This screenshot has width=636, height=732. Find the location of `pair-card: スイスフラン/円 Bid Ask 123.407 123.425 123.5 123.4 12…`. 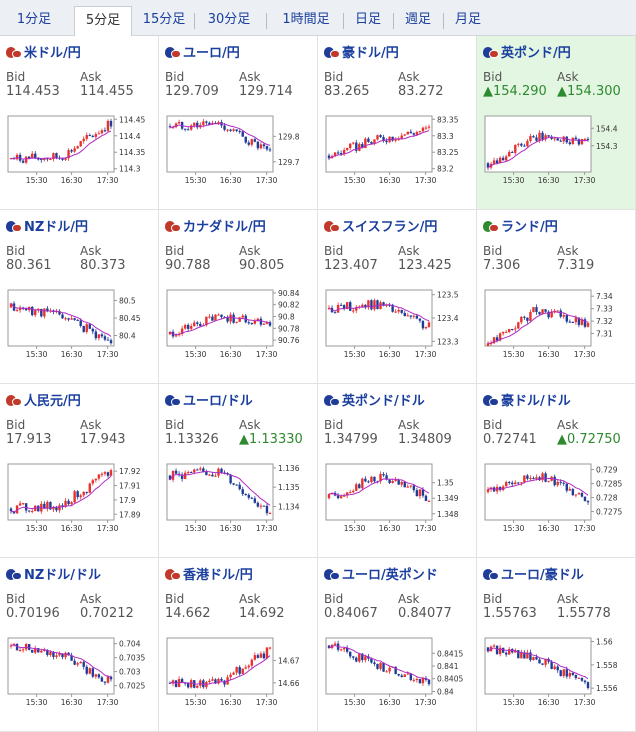

pair-card: スイスフラン/円 Bid Ask 123.407 123.425 123.5 123.4 12… is located at coordinates (397, 297).